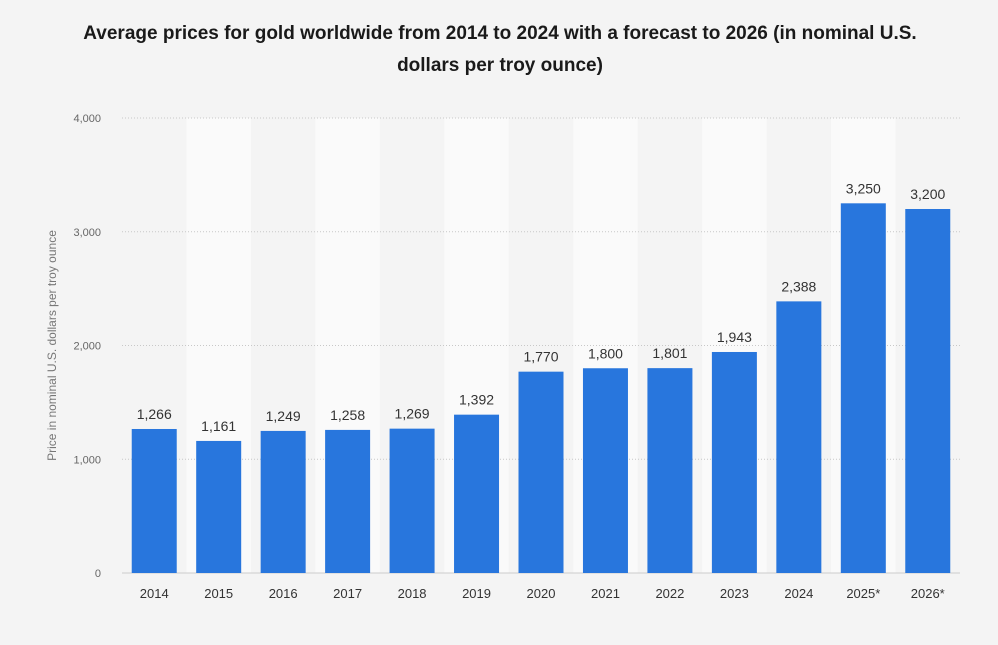 The image size is (998, 645). I want to click on data-label: 3,250, so click(863, 188).